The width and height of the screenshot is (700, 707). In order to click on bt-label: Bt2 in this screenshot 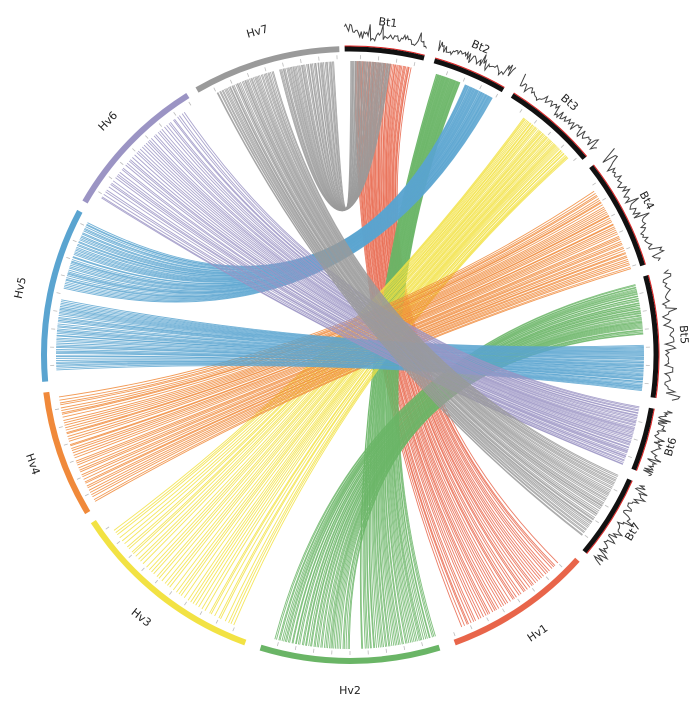, I will do `click(480, 46)`.